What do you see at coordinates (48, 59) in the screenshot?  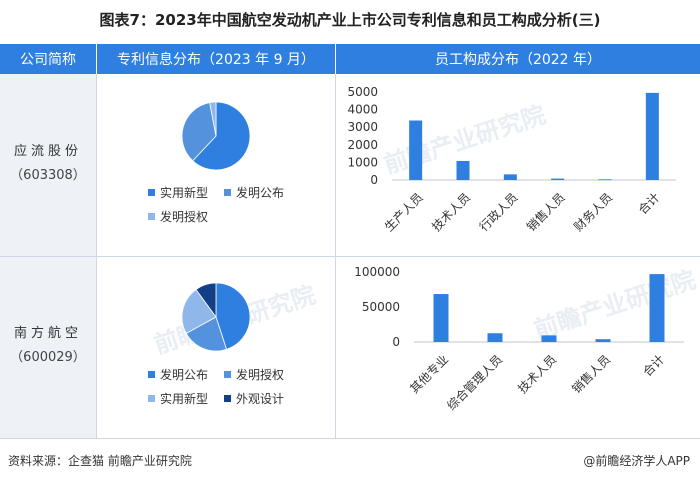 I see `header-company: 公司简称` at bounding box center [48, 59].